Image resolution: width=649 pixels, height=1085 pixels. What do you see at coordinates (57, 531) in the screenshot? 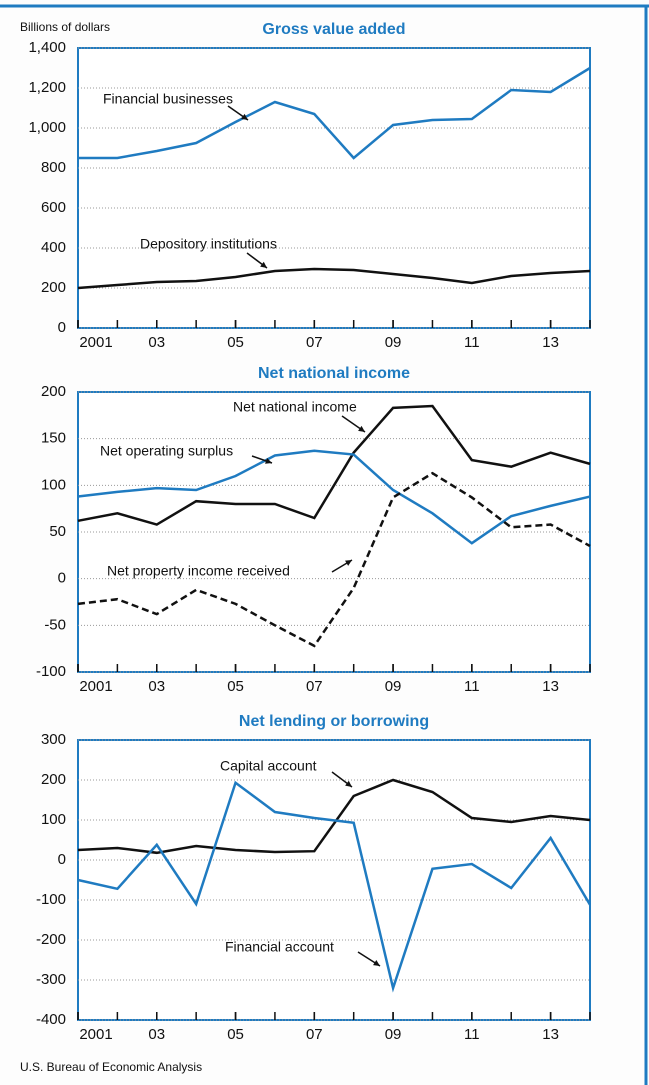
I see `y-tick-label: 50` at bounding box center [57, 531].